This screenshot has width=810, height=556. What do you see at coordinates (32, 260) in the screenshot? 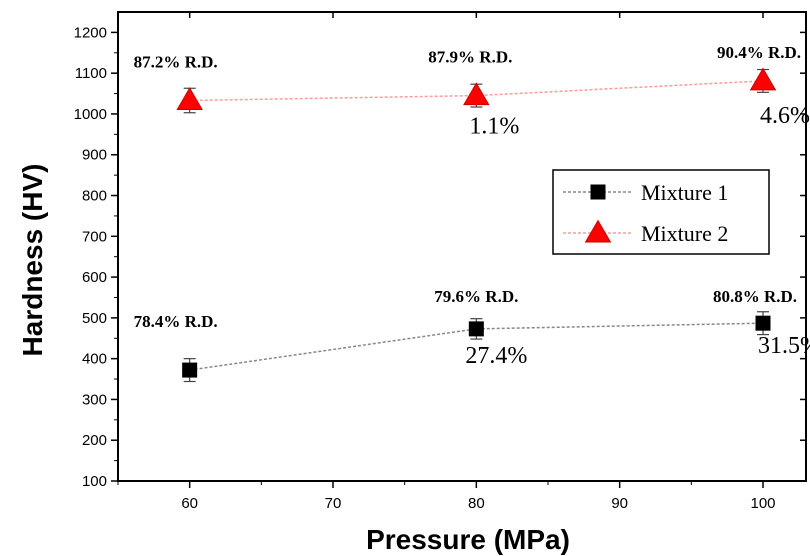
I see `y-axis-title: Hardness (HV)` at bounding box center [32, 260].